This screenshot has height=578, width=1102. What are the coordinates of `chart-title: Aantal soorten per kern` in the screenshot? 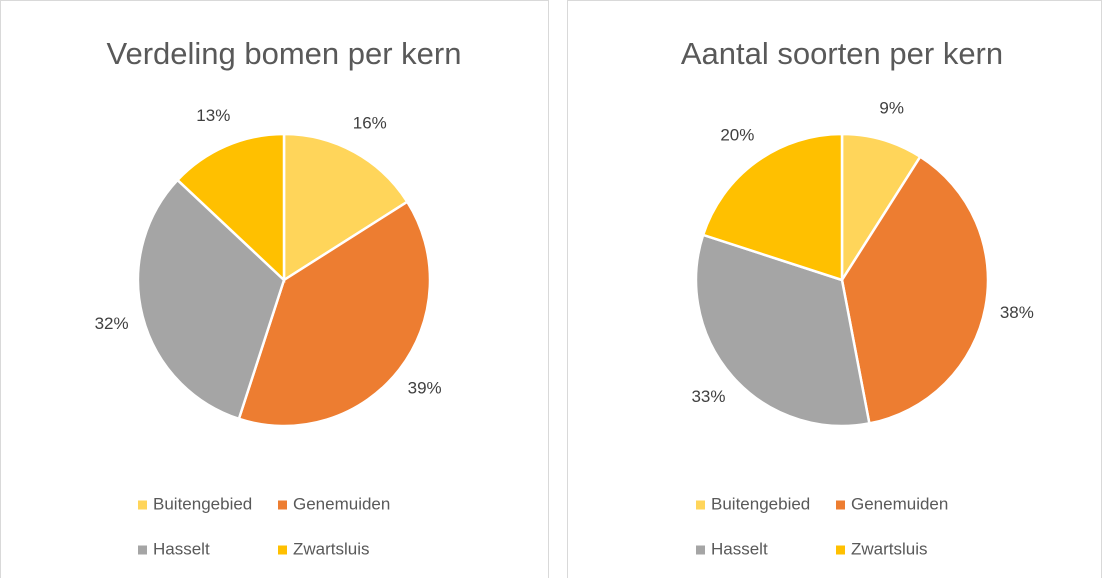 It's located at (842, 53).